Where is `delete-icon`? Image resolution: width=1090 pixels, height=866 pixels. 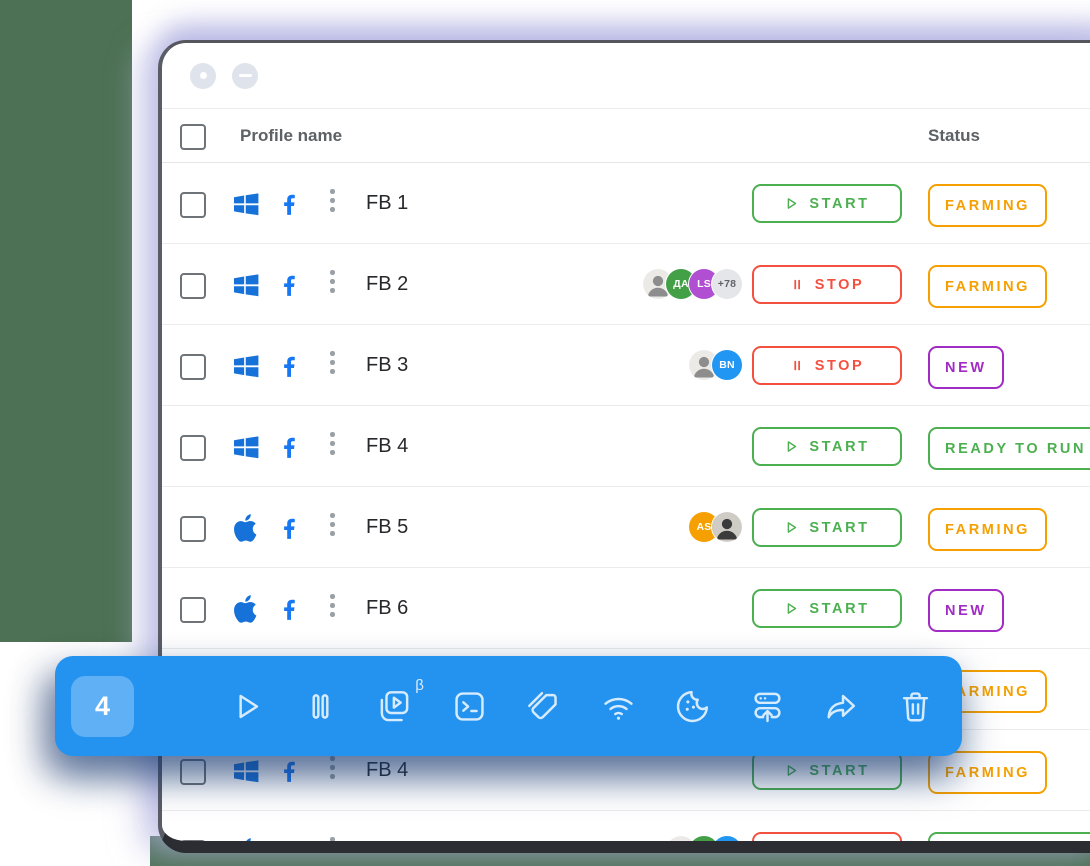 delete-icon is located at coordinates (916, 706).